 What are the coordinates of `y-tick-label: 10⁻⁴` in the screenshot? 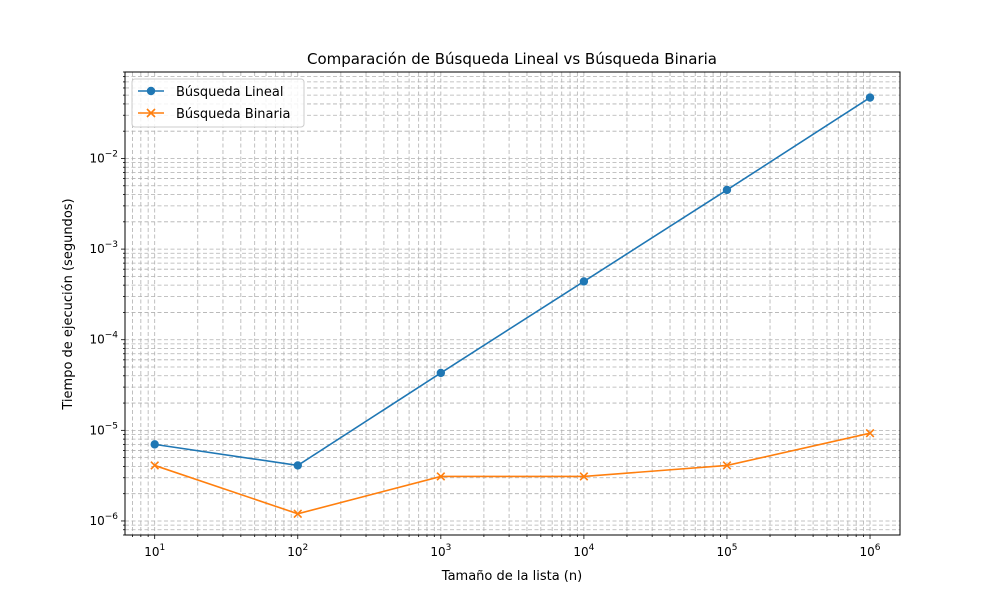 It's located at (103, 339).